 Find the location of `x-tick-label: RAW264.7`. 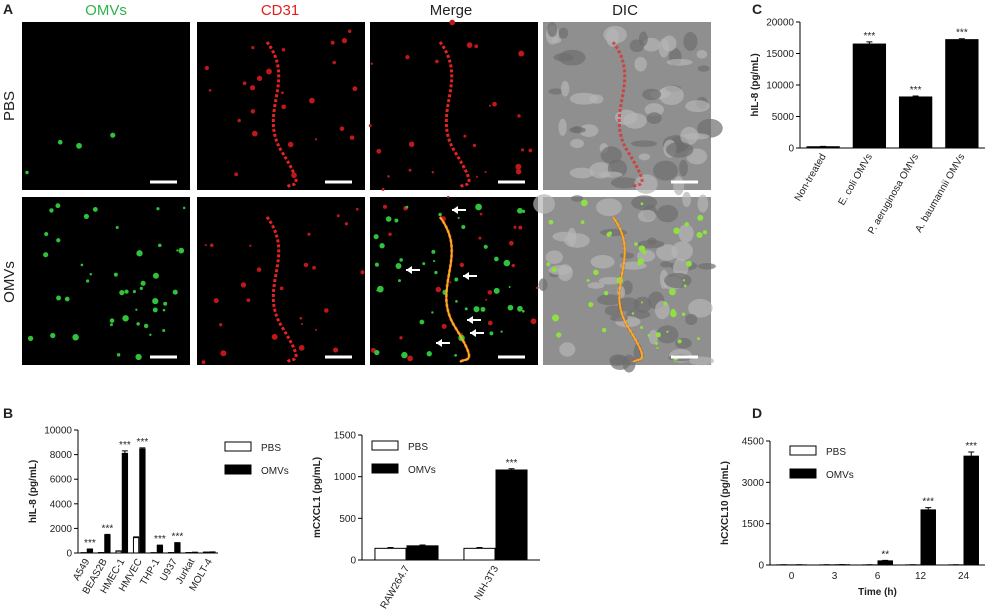

x-tick-label: RAW264.7 is located at coordinates (396, 587).